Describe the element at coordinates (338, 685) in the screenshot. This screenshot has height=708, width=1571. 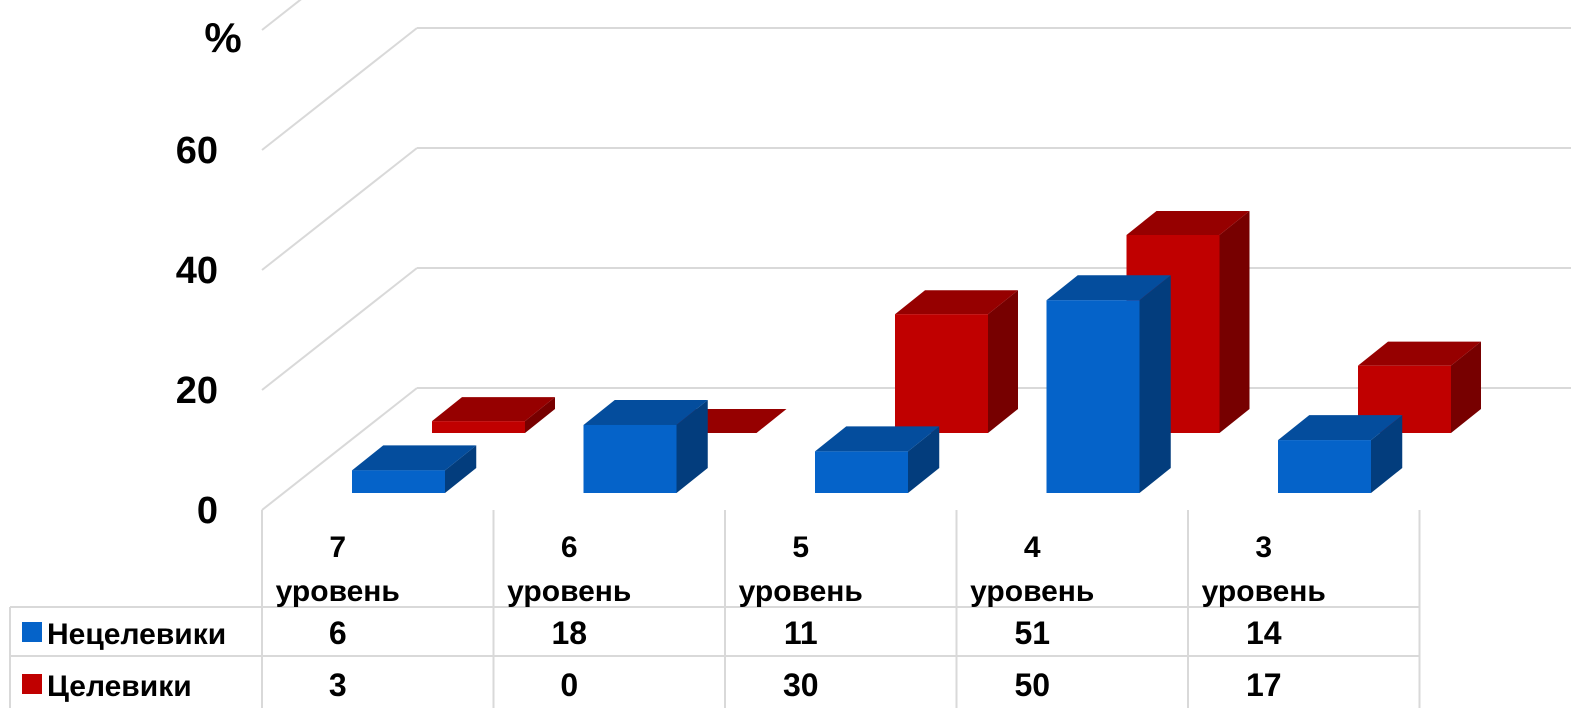
I see `data-label: 3` at that location.